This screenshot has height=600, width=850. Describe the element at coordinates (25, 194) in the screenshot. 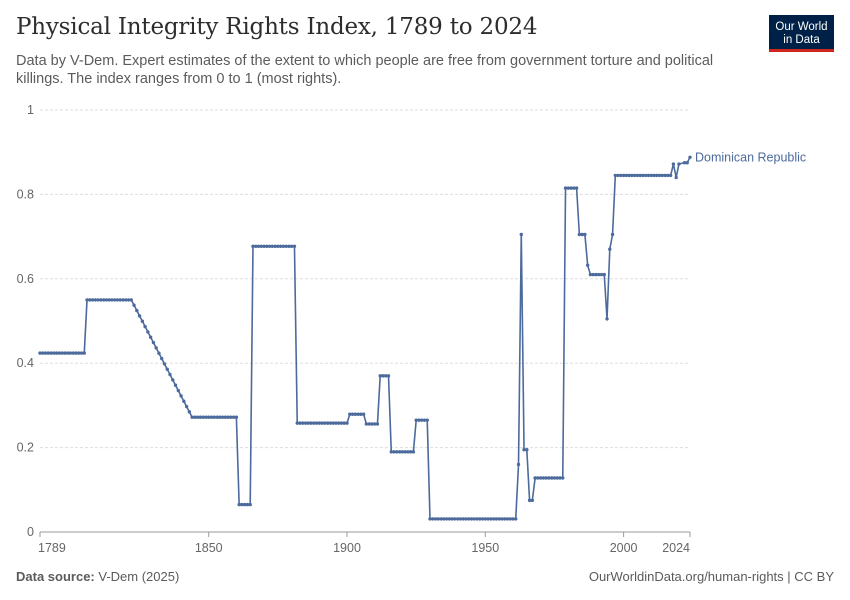

I see `y-tick-label: 0.8` at that location.